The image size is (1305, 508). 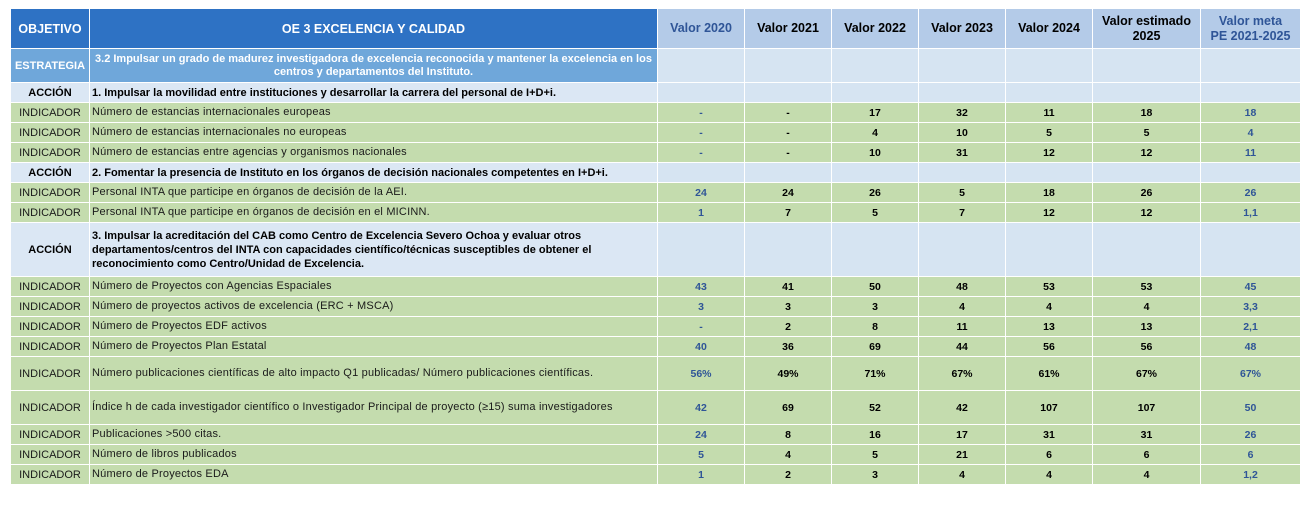 What do you see at coordinates (1049, 407) in the screenshot?
I see `value-cell-v2024: 107` at bounding box center [1049, 407].